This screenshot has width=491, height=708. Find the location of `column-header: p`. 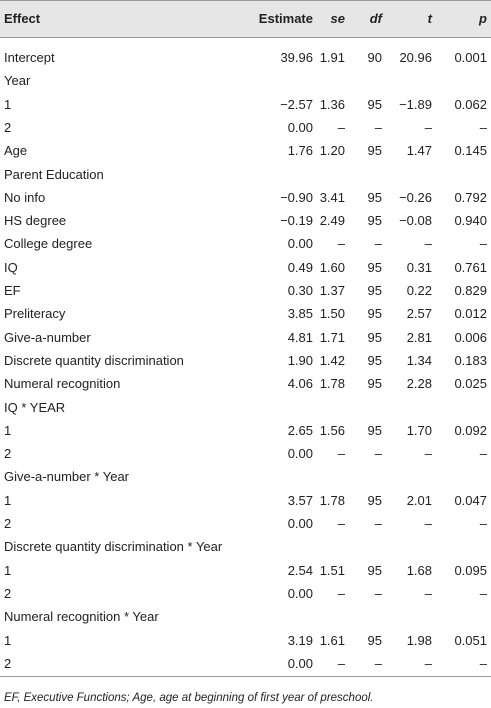

column-header: p is located at coordinates (483, 18).